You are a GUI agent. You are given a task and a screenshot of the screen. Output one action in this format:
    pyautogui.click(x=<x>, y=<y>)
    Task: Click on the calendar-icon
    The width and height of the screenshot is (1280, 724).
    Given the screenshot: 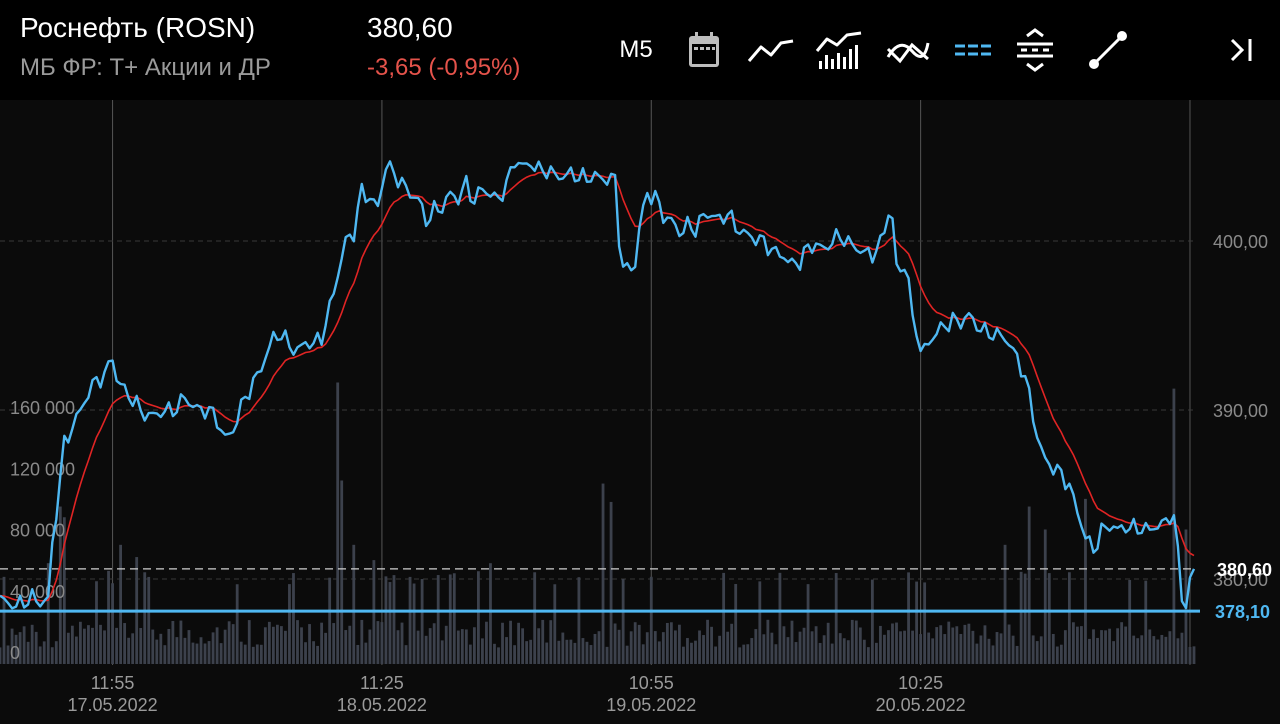 What is the action you would take?
    pyautogui.click(x=704, y=50)
    